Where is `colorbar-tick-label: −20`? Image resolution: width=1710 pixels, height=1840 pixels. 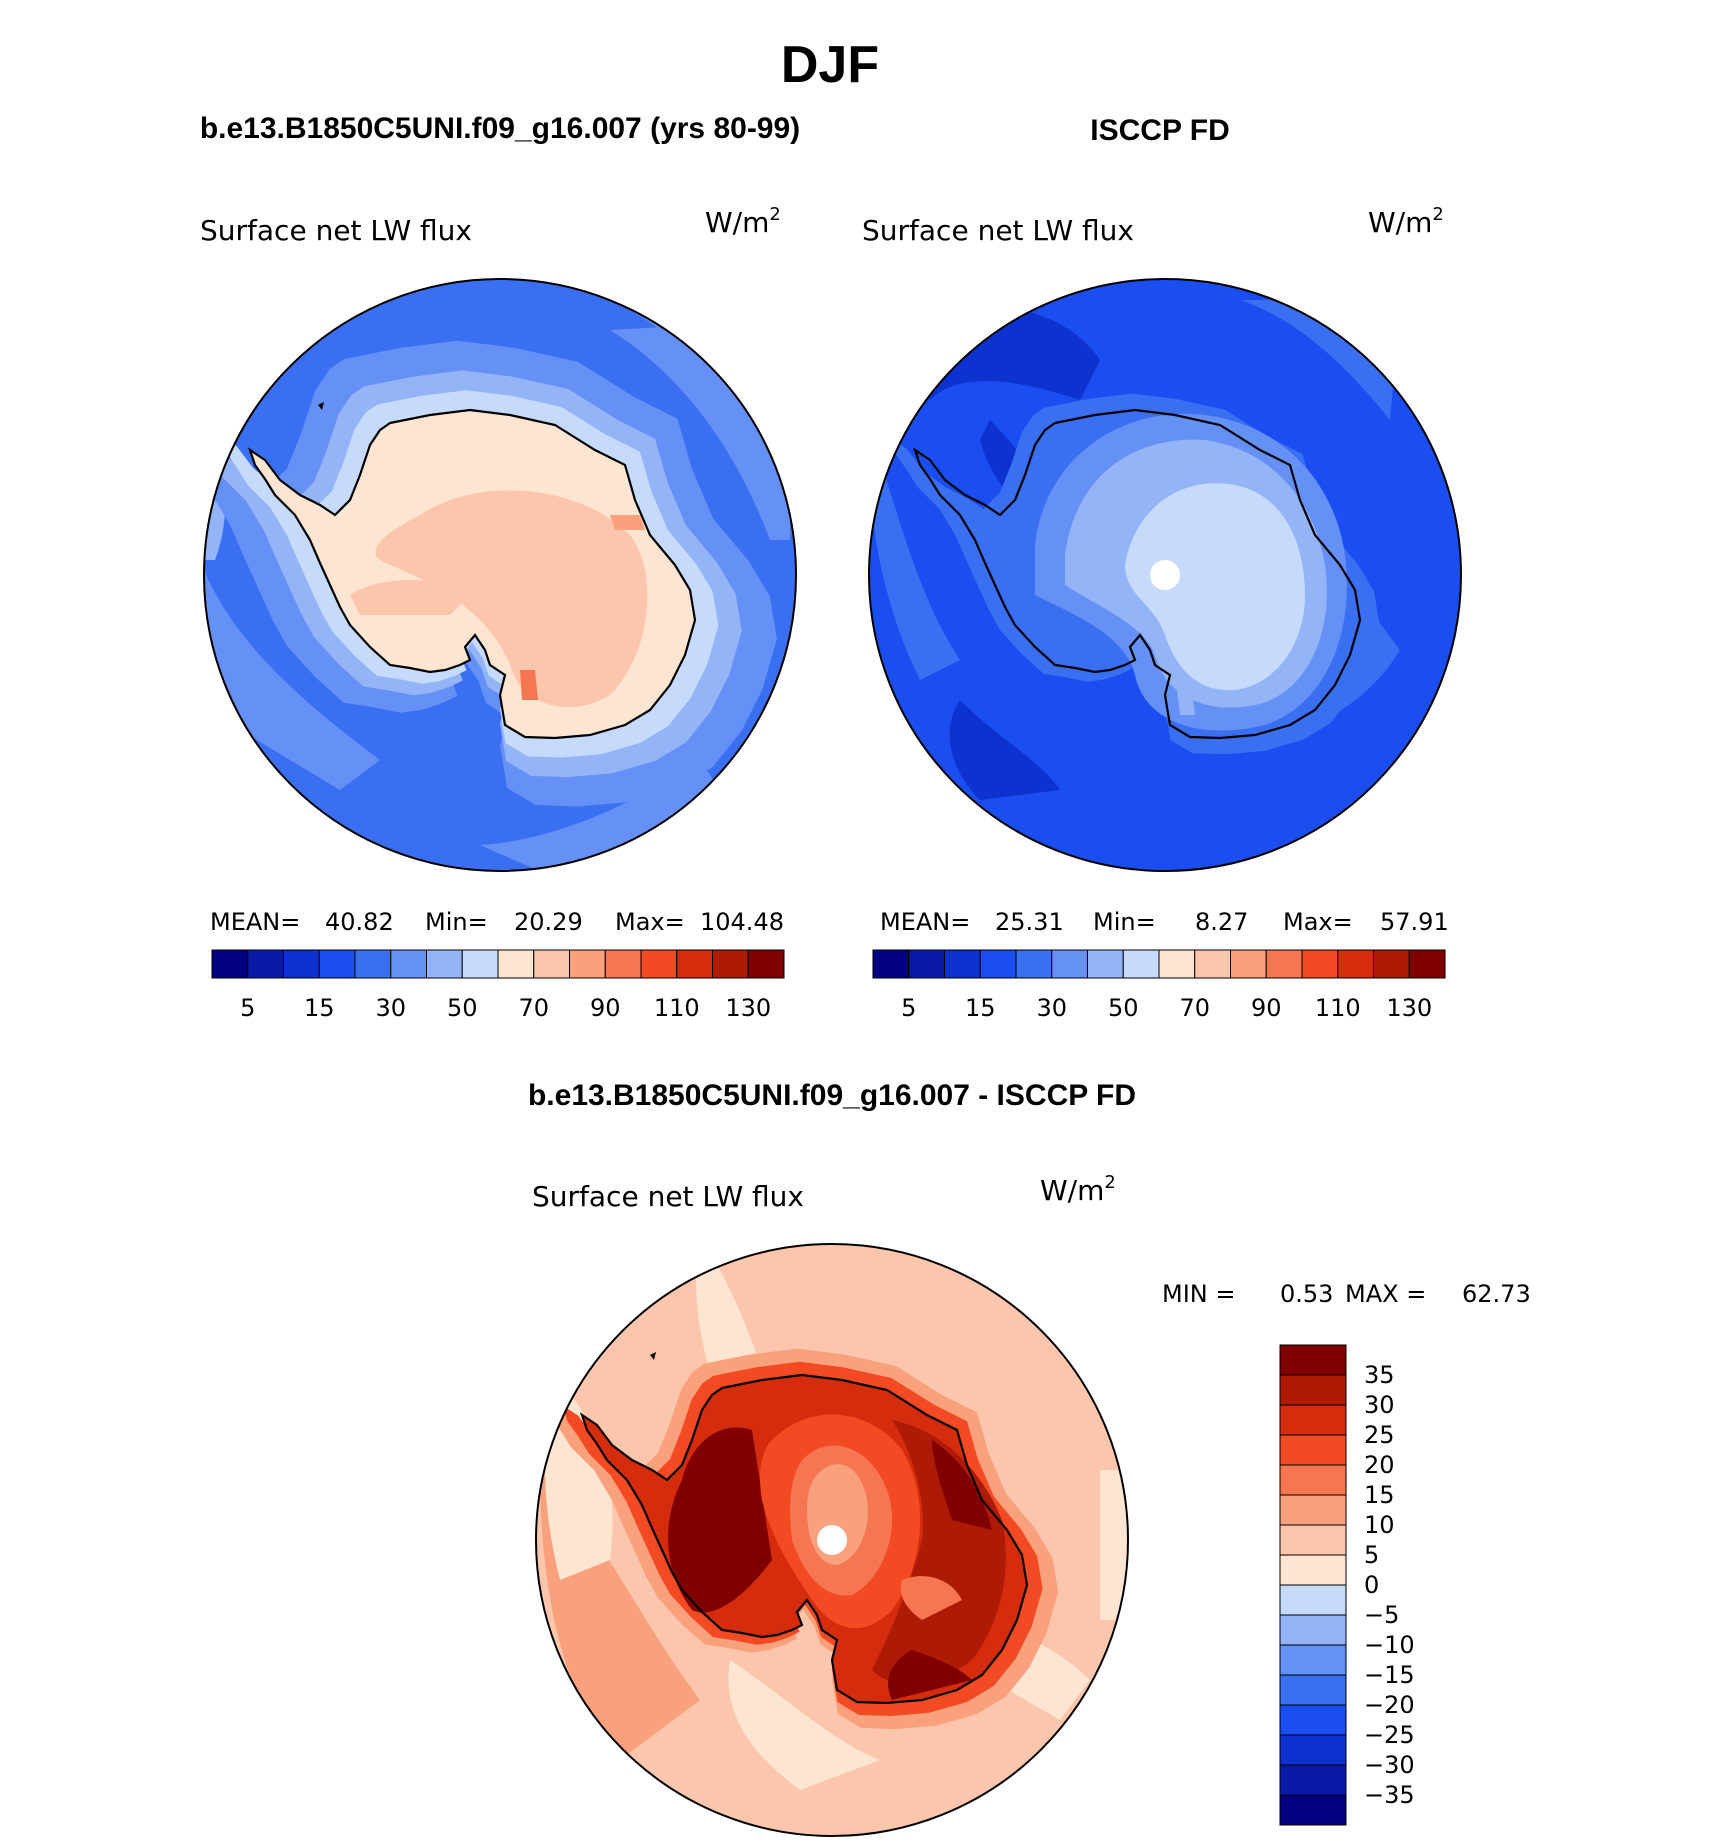 colorbar-tick-label: −20 is located at coordinates (1389, 1705).